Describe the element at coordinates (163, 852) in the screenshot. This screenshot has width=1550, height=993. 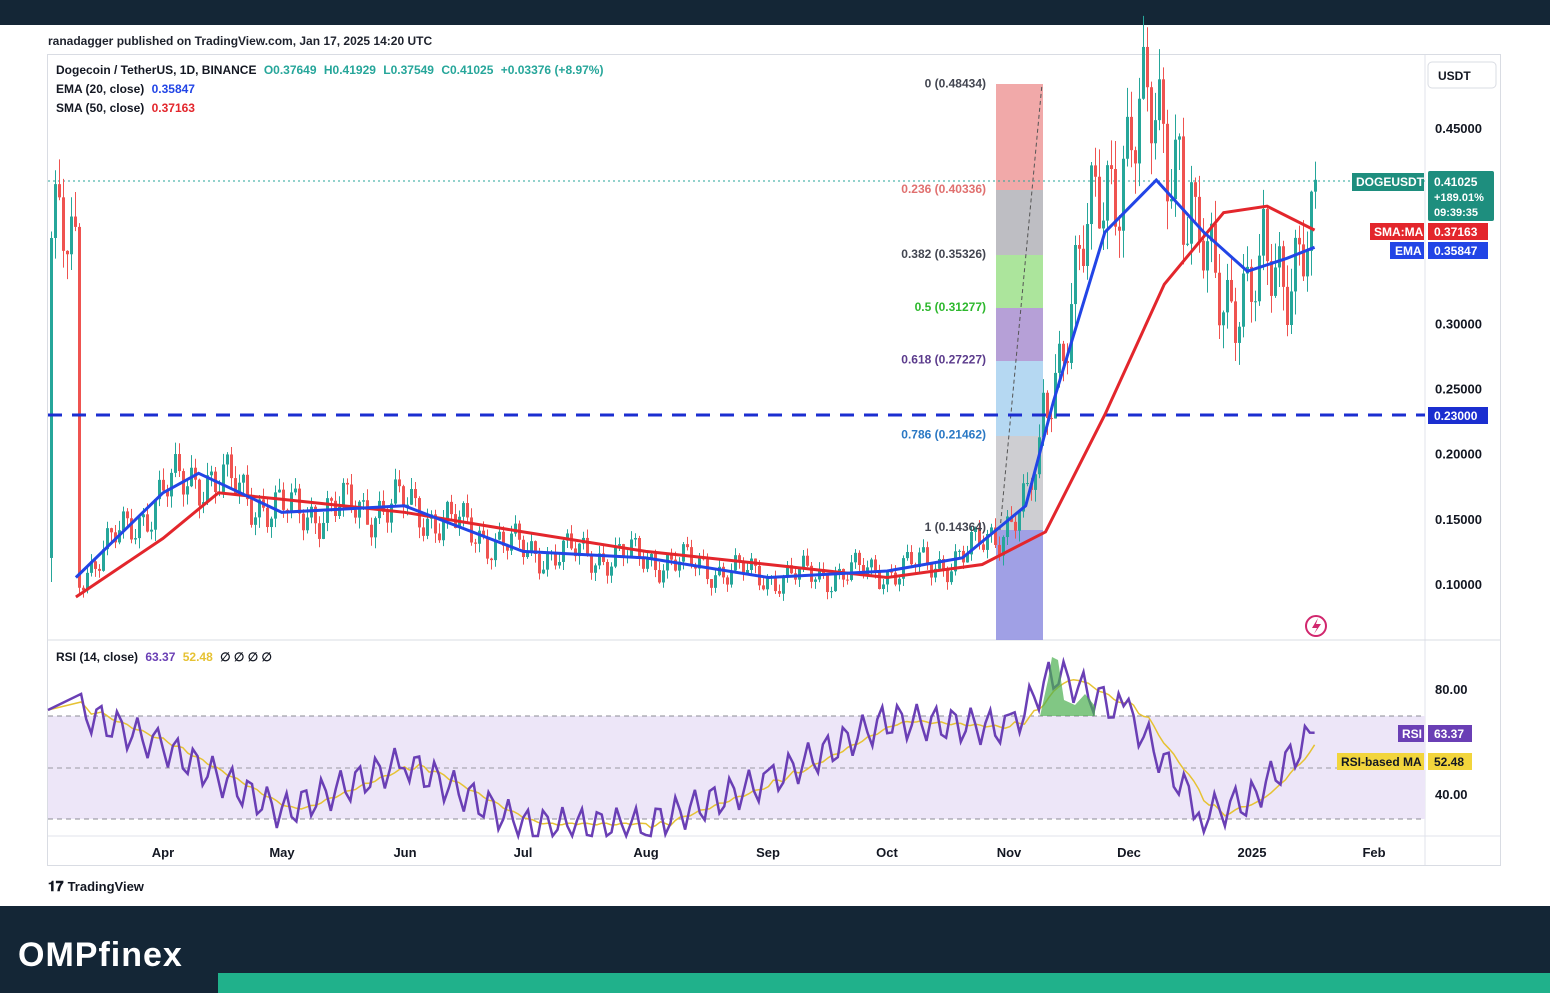
I see `time-tick-label: Apr` at that location.